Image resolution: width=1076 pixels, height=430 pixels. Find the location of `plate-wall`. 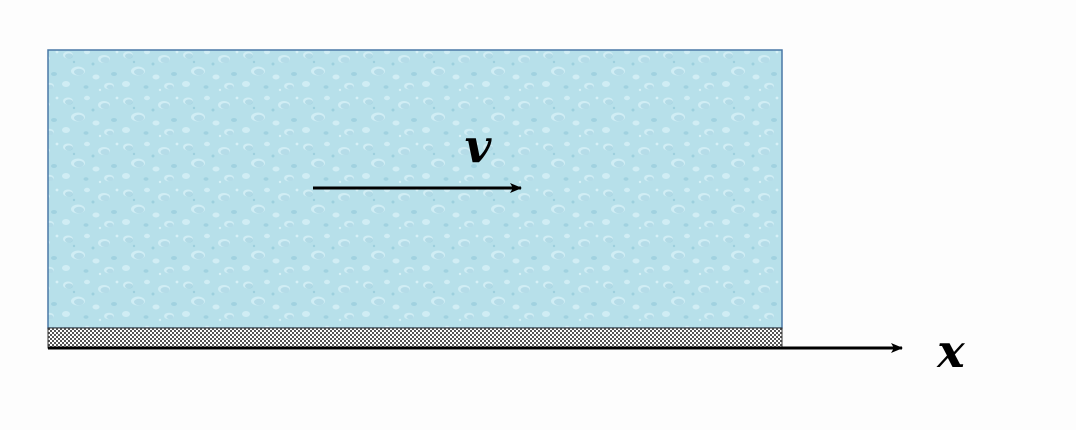

plate-wall is located at coordinates (415, 338).